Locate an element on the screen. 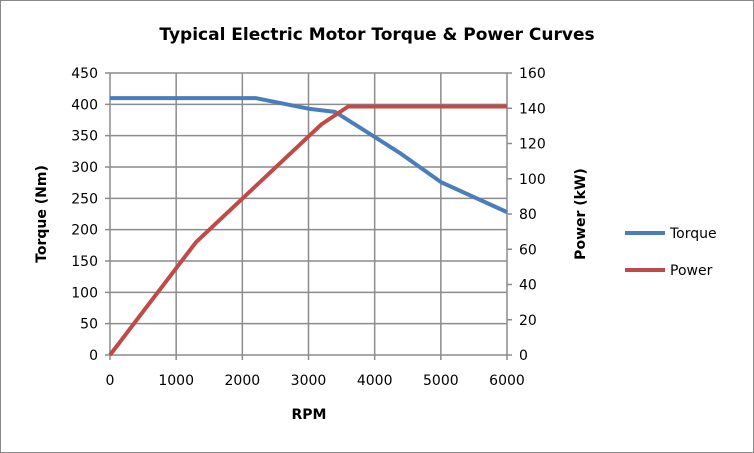  x-tick-label: 4000 is located at coordinates (375, 381).